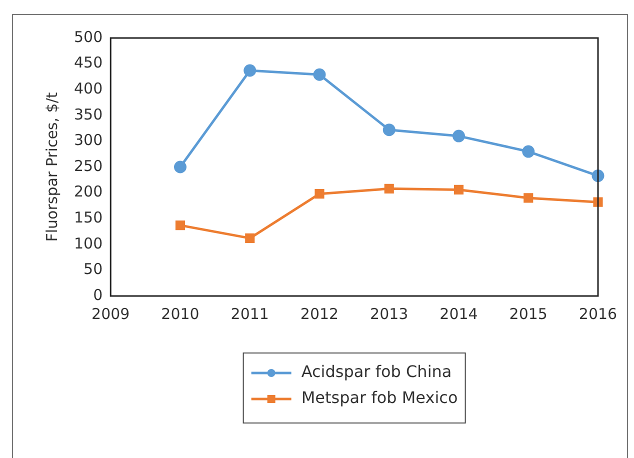 Image resolution: width=634 pixels, height=458 pixels. I want to click on y-tick-label: 450, so click(88, 63).